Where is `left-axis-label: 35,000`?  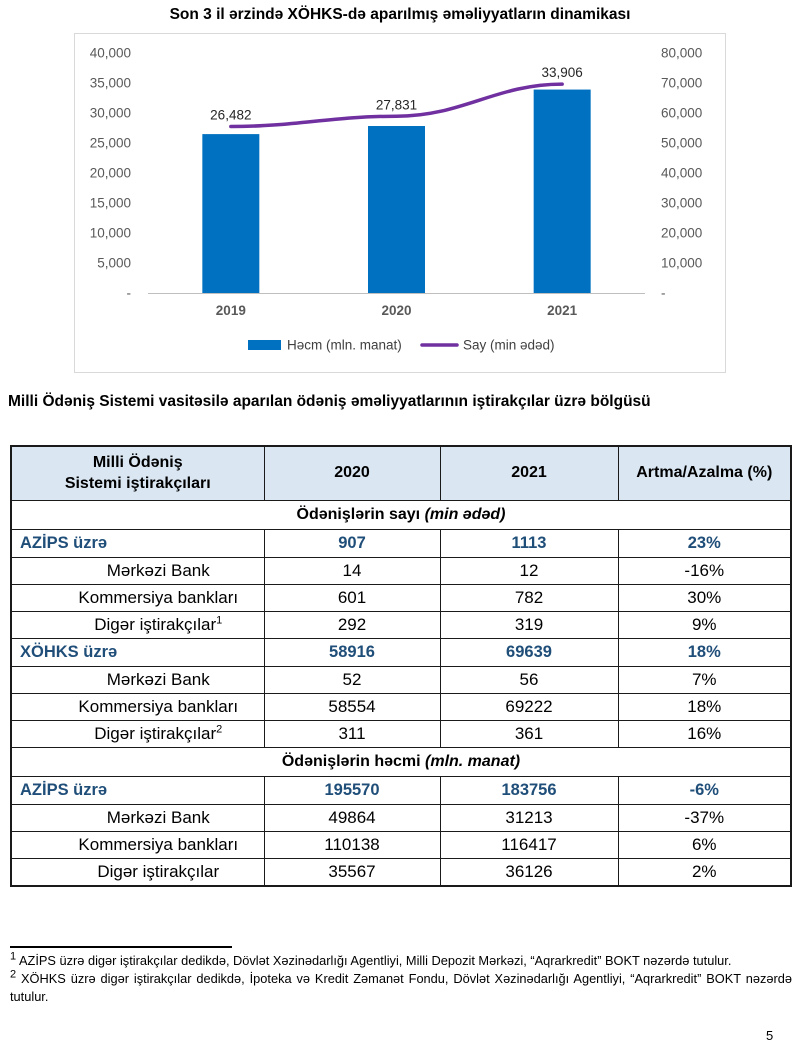 left-axis-label: 35,000 is located at coordinates (110, 83).